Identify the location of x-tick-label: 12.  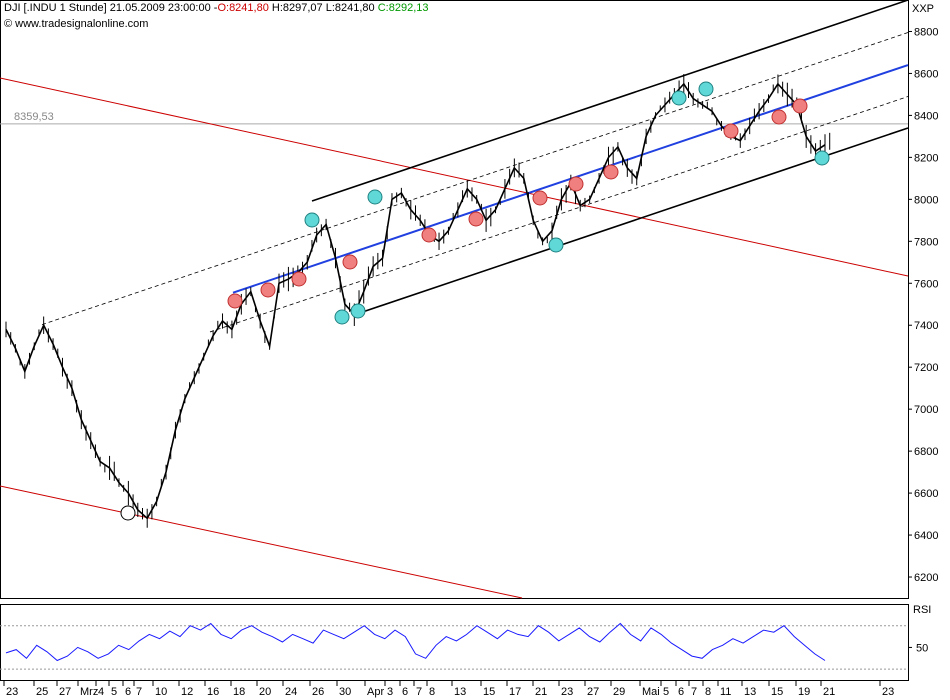
(187, 692).